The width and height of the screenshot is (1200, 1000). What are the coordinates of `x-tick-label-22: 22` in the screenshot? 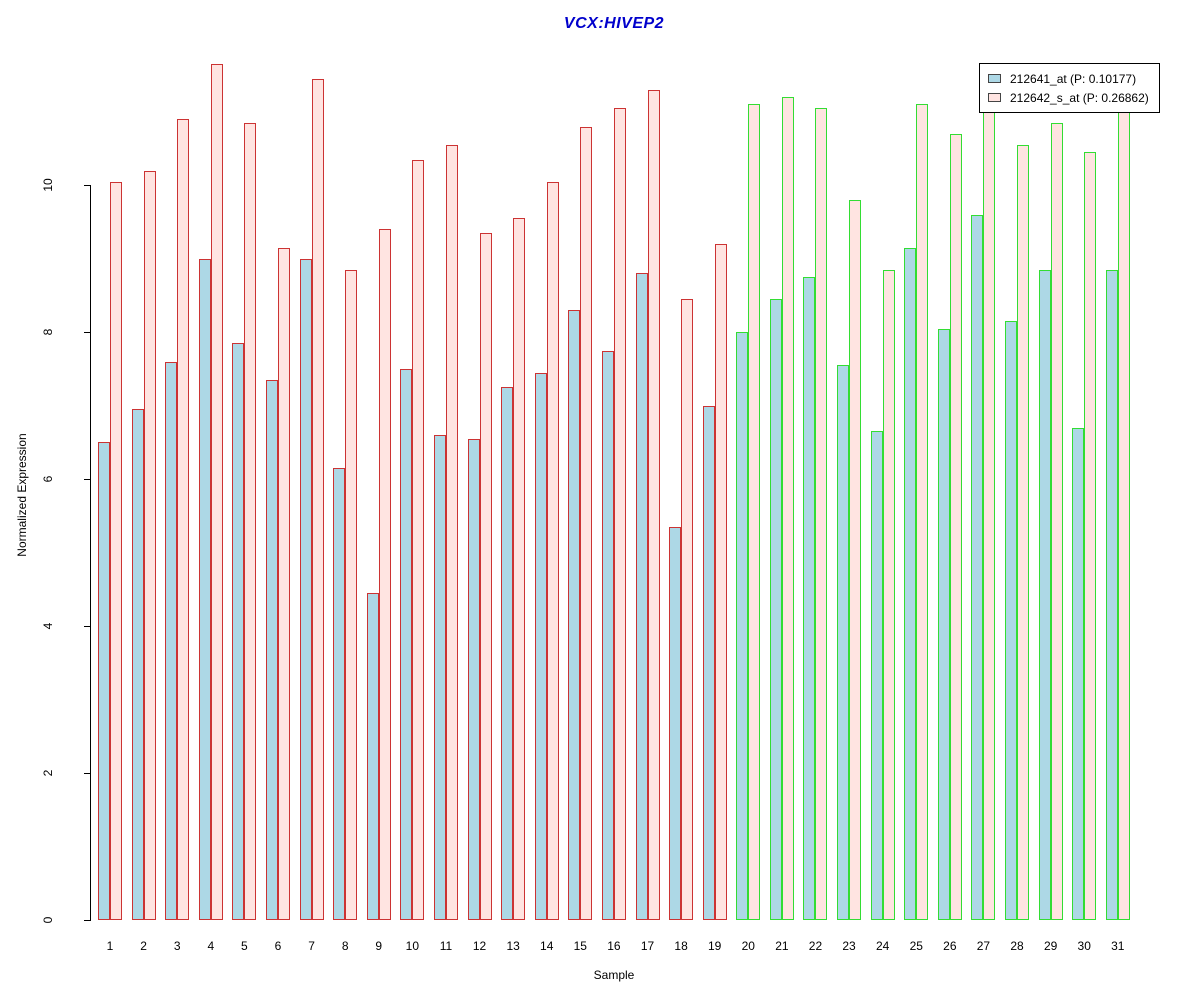 It's located at (815, 946).